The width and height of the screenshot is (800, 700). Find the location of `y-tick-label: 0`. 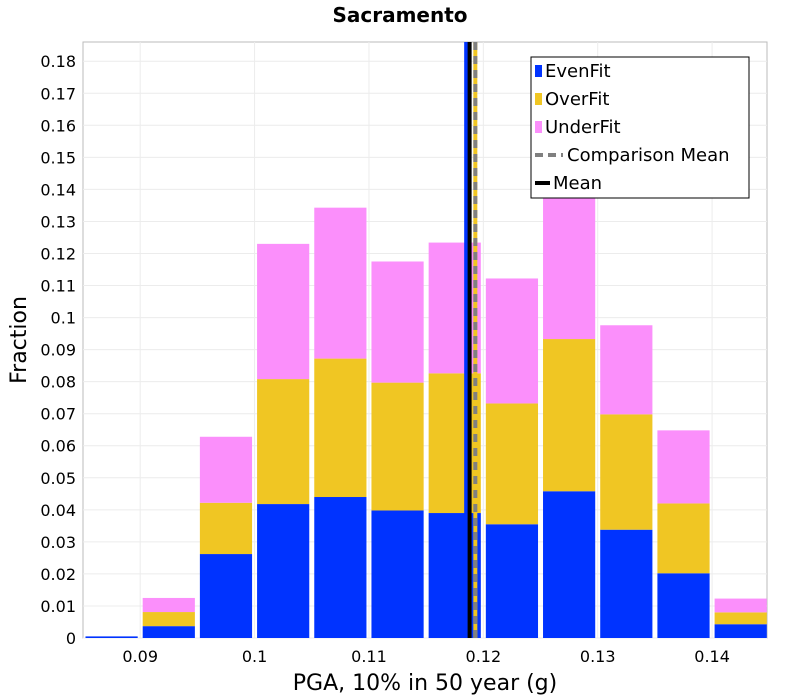

y-tick-label: 0 is located at coordinates (71, 638).